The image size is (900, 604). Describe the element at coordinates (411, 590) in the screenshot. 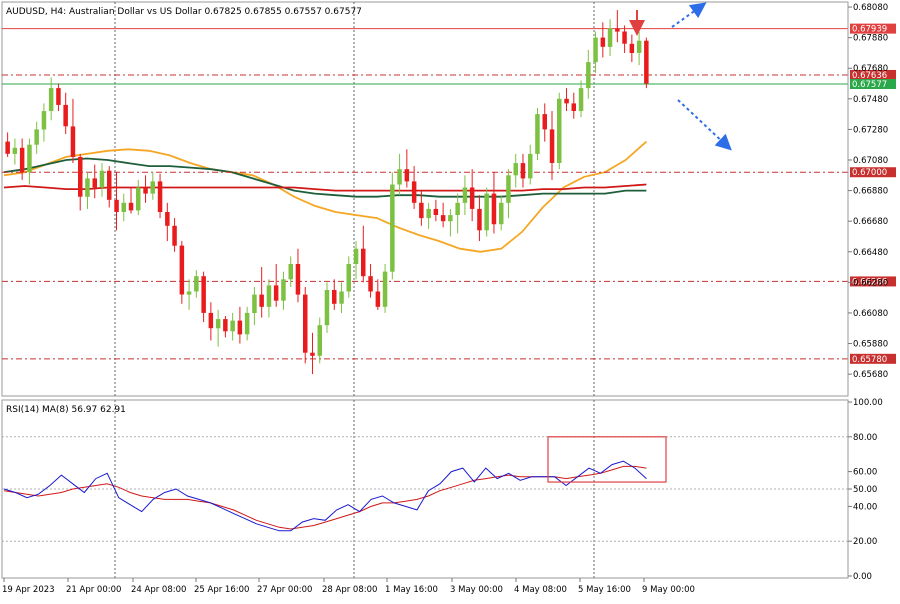

I see `time-tick-label: 1 May 16:00` at that location.